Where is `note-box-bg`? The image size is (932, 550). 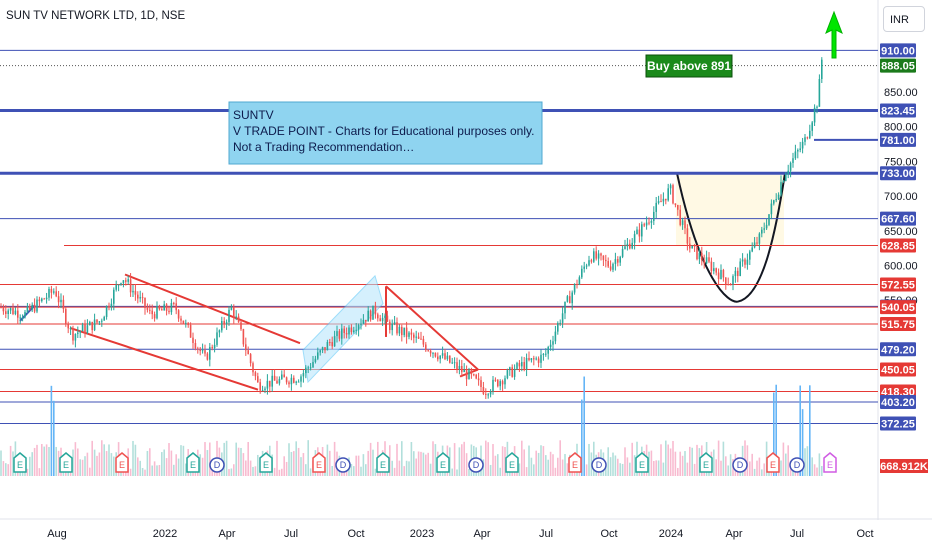 note-box-bg is located at coordinates (385, 133).